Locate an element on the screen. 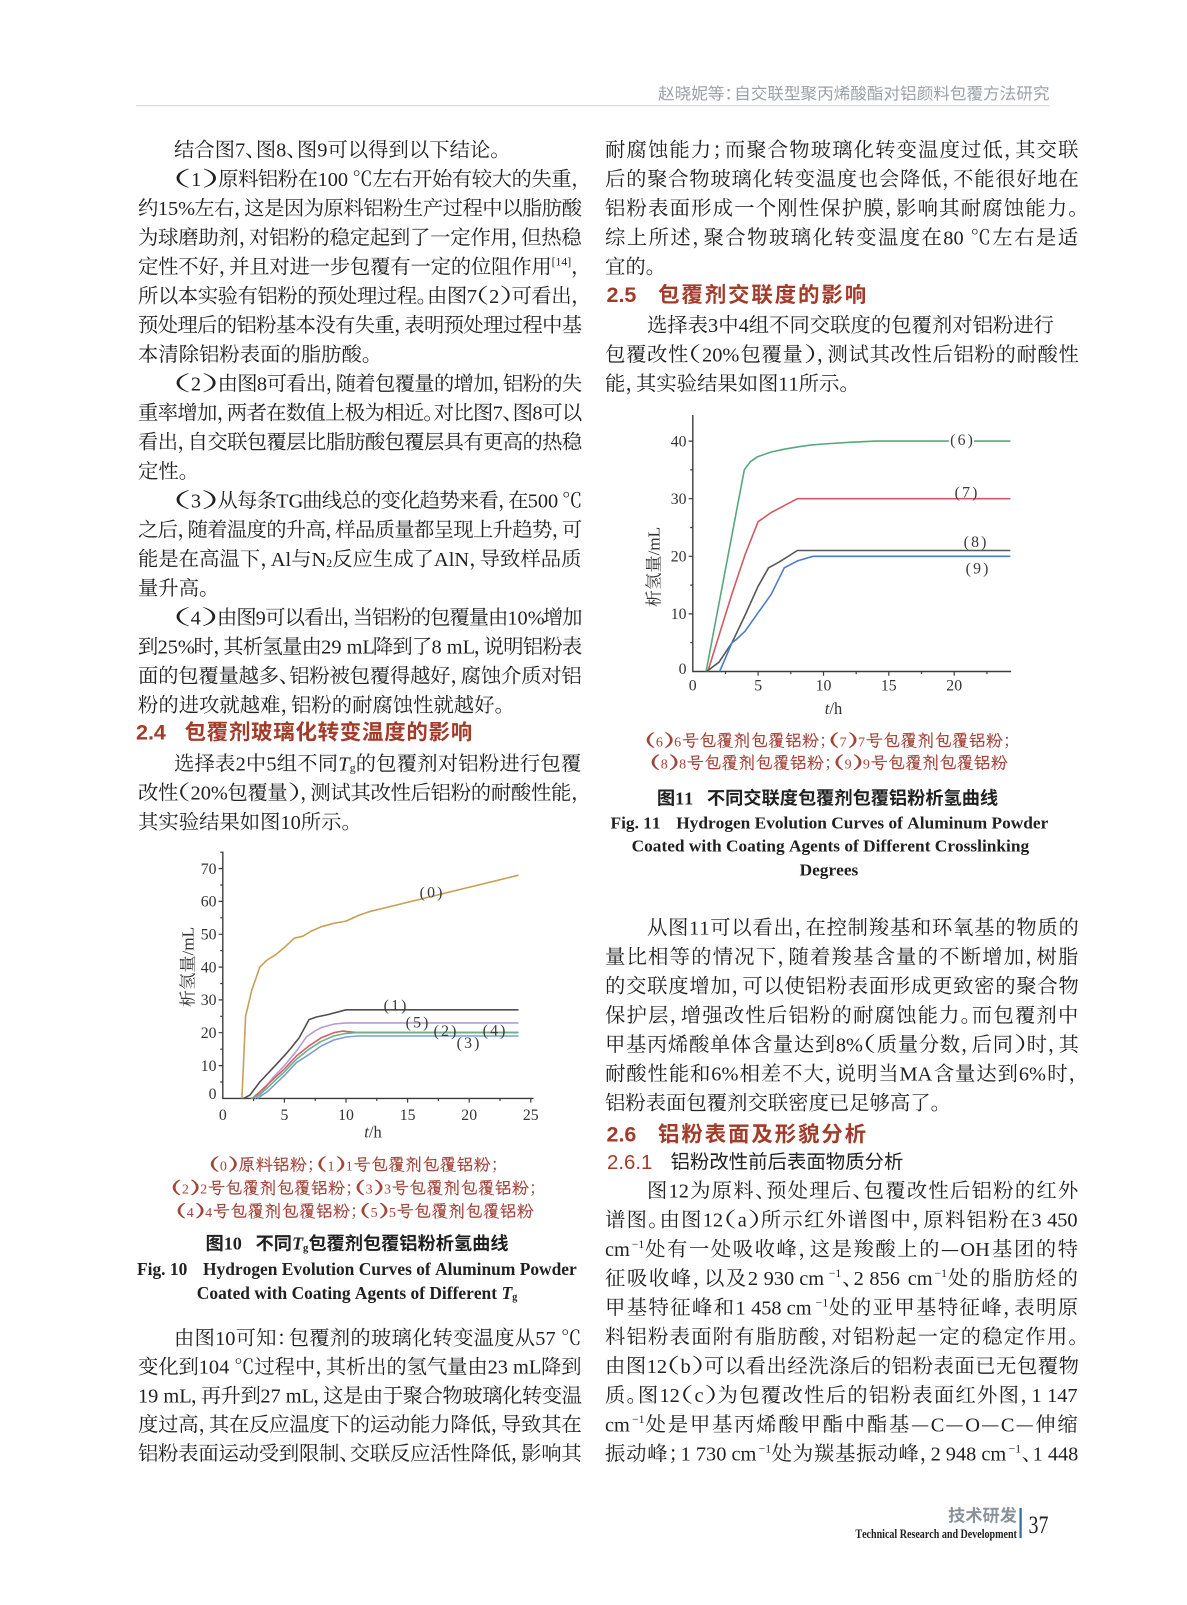 The width and height of the screenshot is (1187, 1605). svg-text: 147 is located at coordinates (1062, 1396).